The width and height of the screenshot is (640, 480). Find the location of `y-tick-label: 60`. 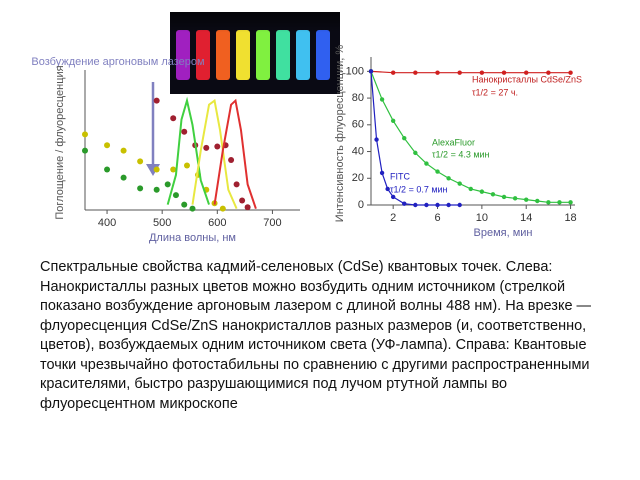

y-tick-label: 60 is located at coordinates (358, 125).